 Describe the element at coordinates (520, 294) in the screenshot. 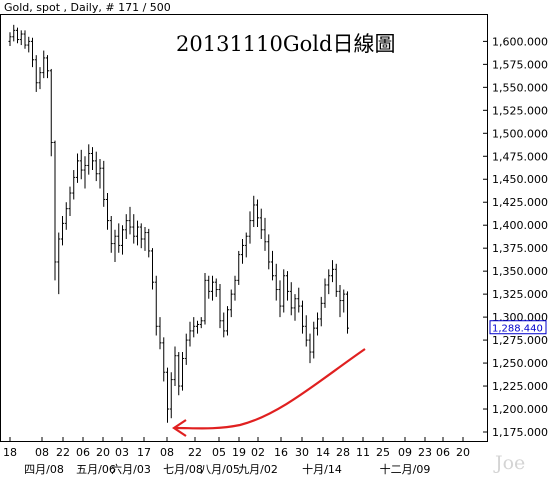

I see `y-tick-label: 1,325.000` at that location.